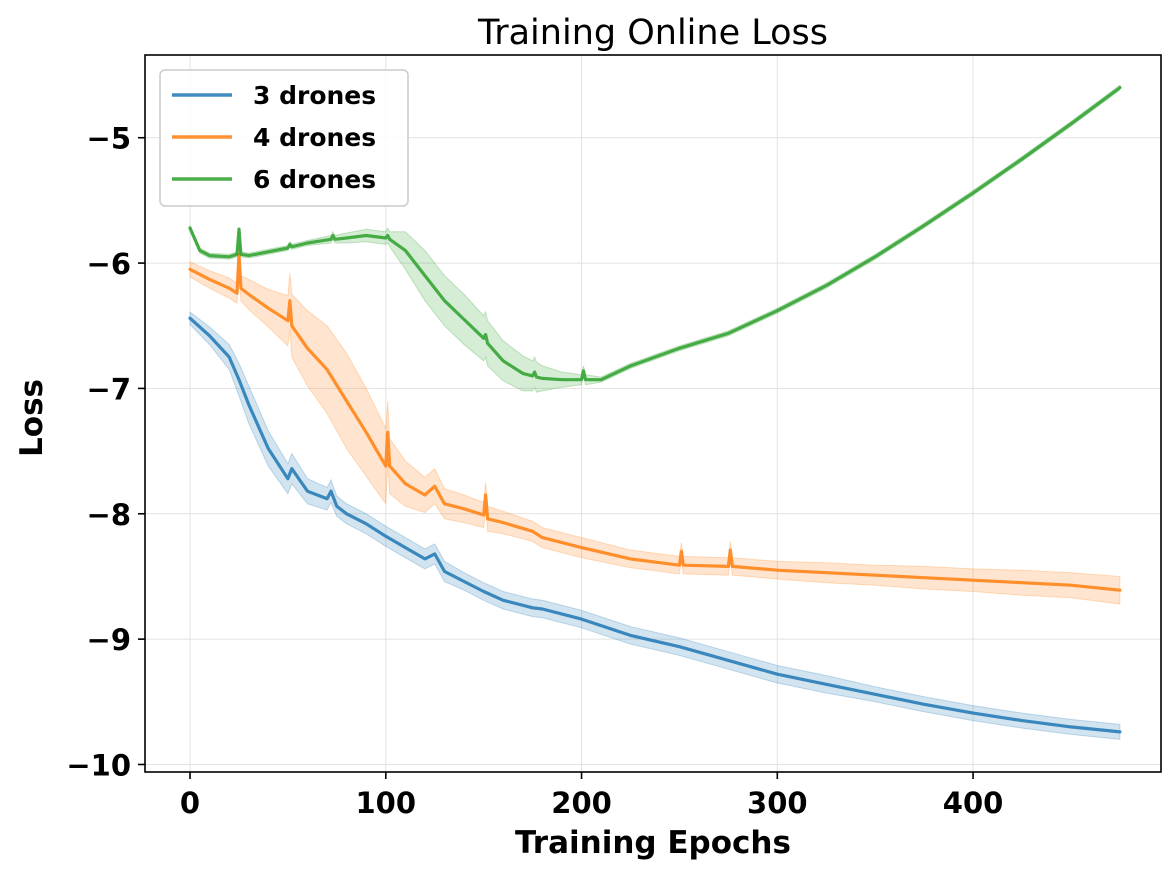 The image size is (1176, 876). What do you see at coordinates (314, 95) in the screenshot?
I see `legend-label-3-drones: 3 drones` at bounding box center [314, 95].